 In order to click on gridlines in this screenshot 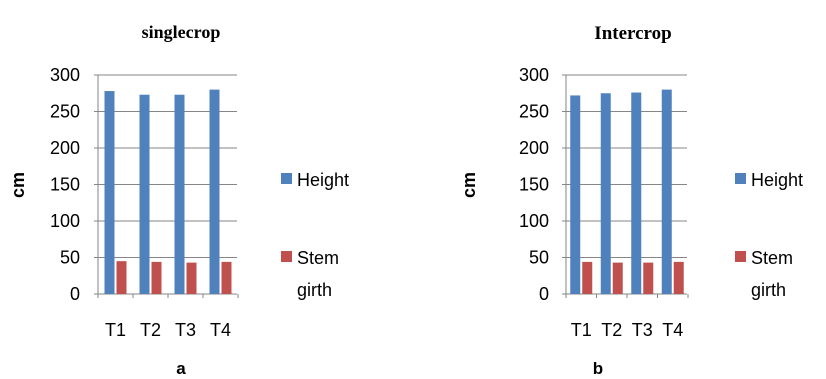, I will do `click(166, 186)`.